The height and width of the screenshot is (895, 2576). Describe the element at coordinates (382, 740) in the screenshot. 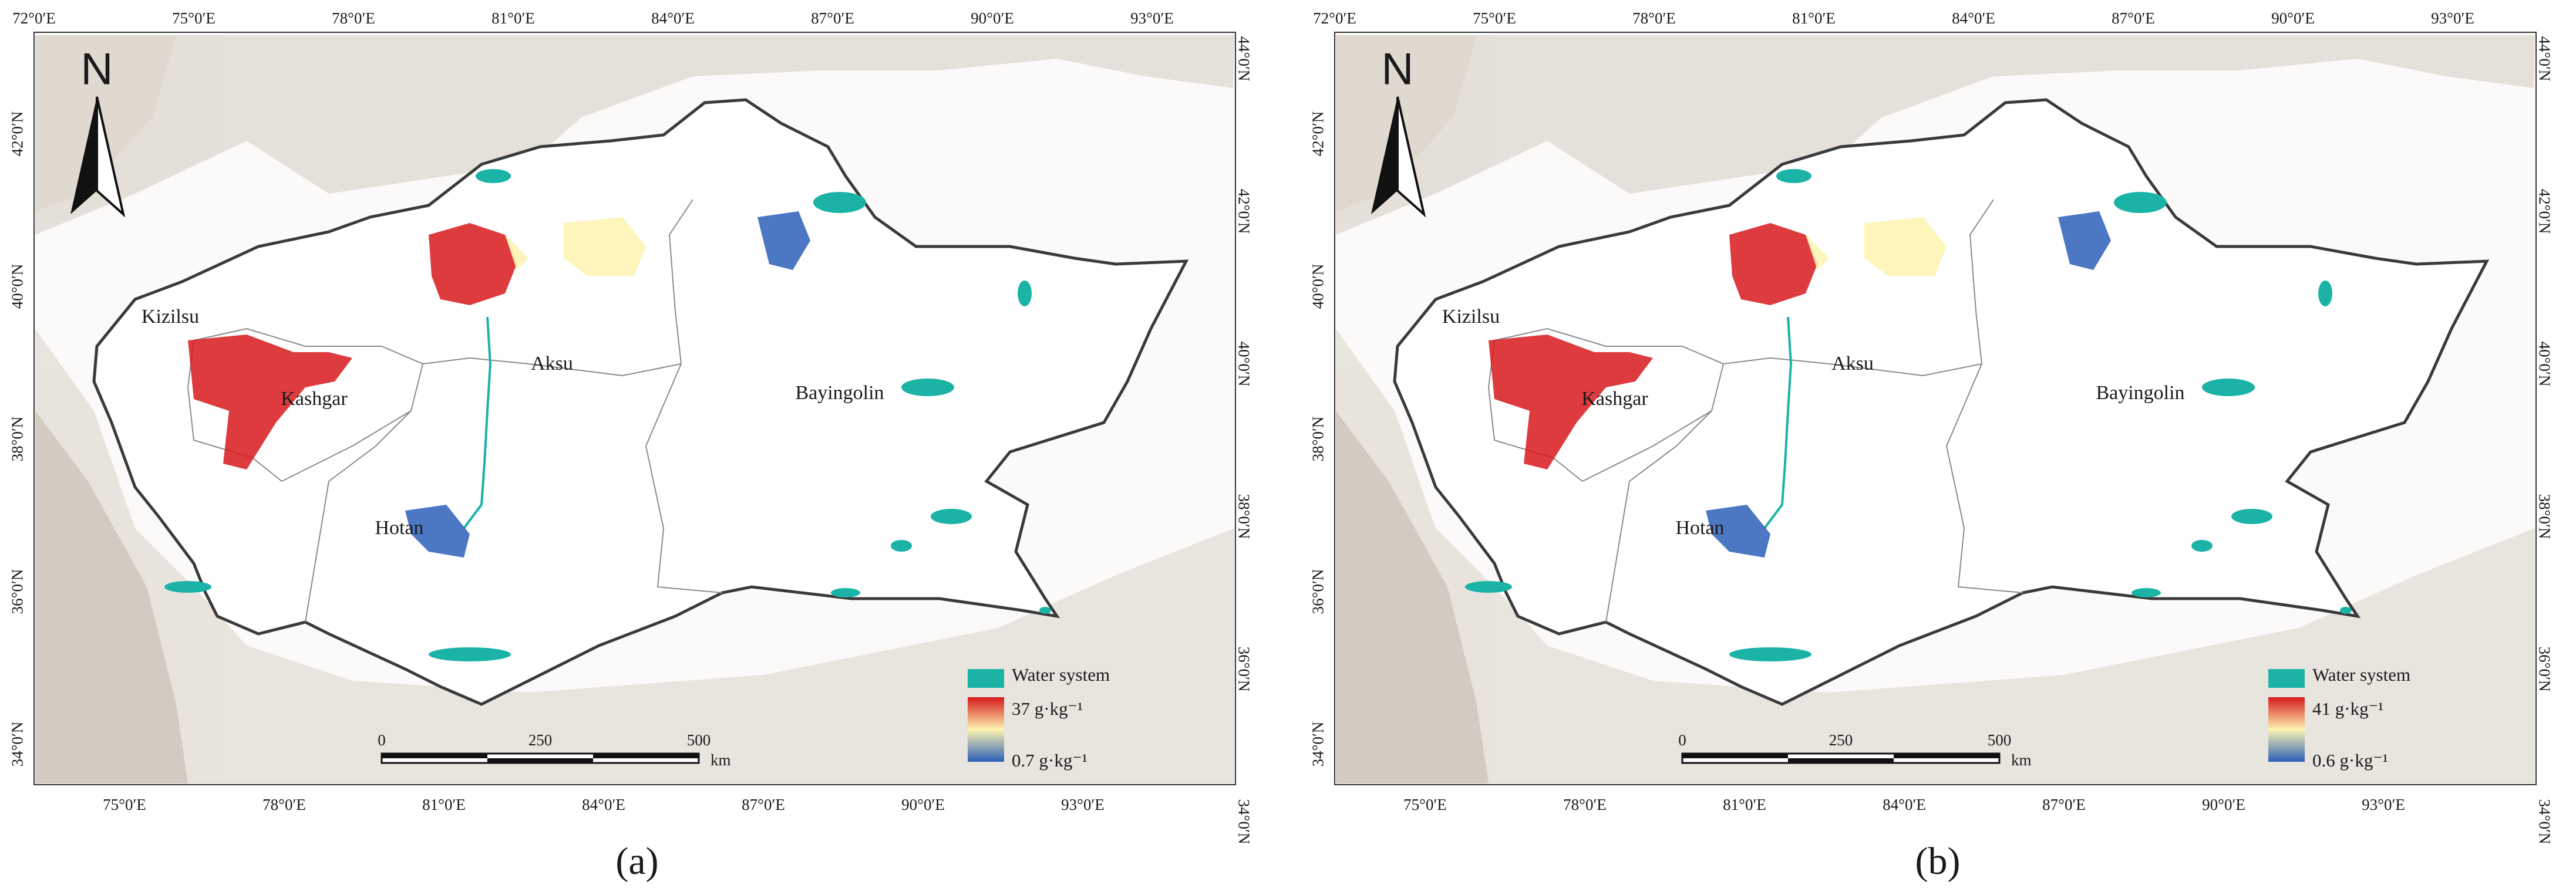

I see `scale-bar-tick: 0` at that location.